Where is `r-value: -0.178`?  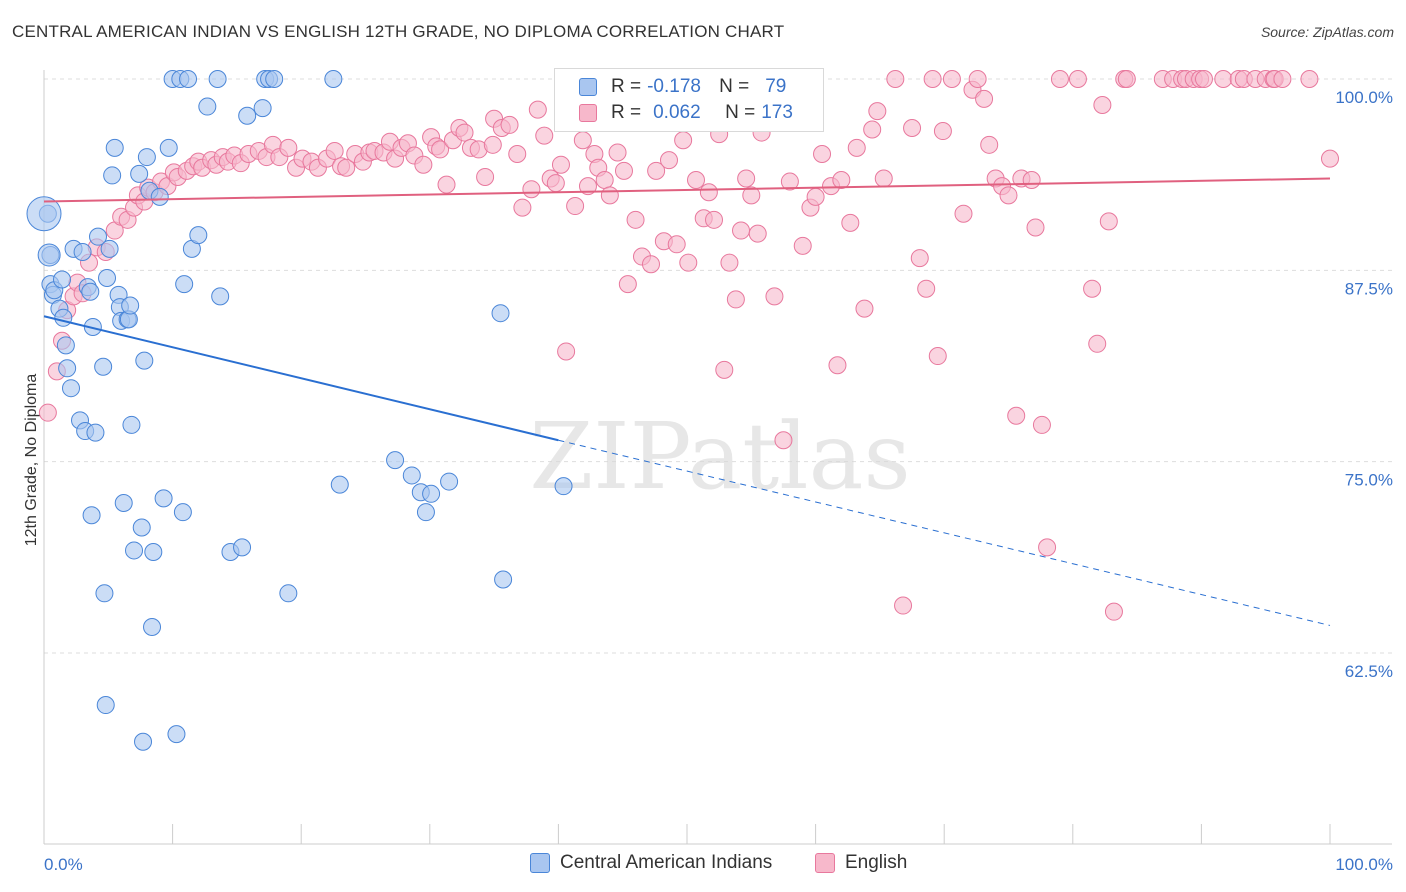 r-value: -0.178 is located at coordinates (674, 86).